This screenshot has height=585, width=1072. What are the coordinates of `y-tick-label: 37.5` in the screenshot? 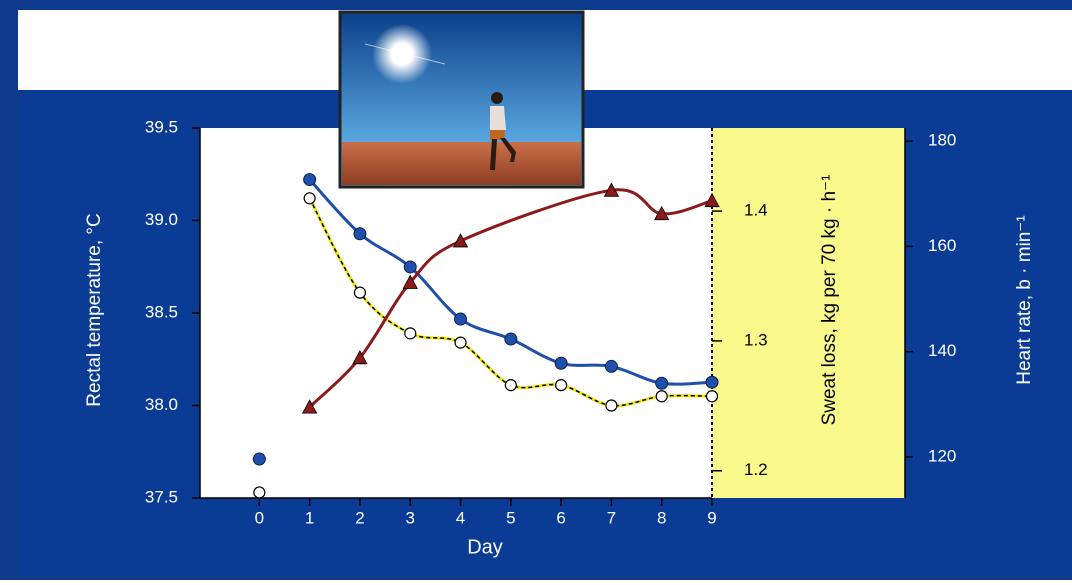 It's located at (161, 496).